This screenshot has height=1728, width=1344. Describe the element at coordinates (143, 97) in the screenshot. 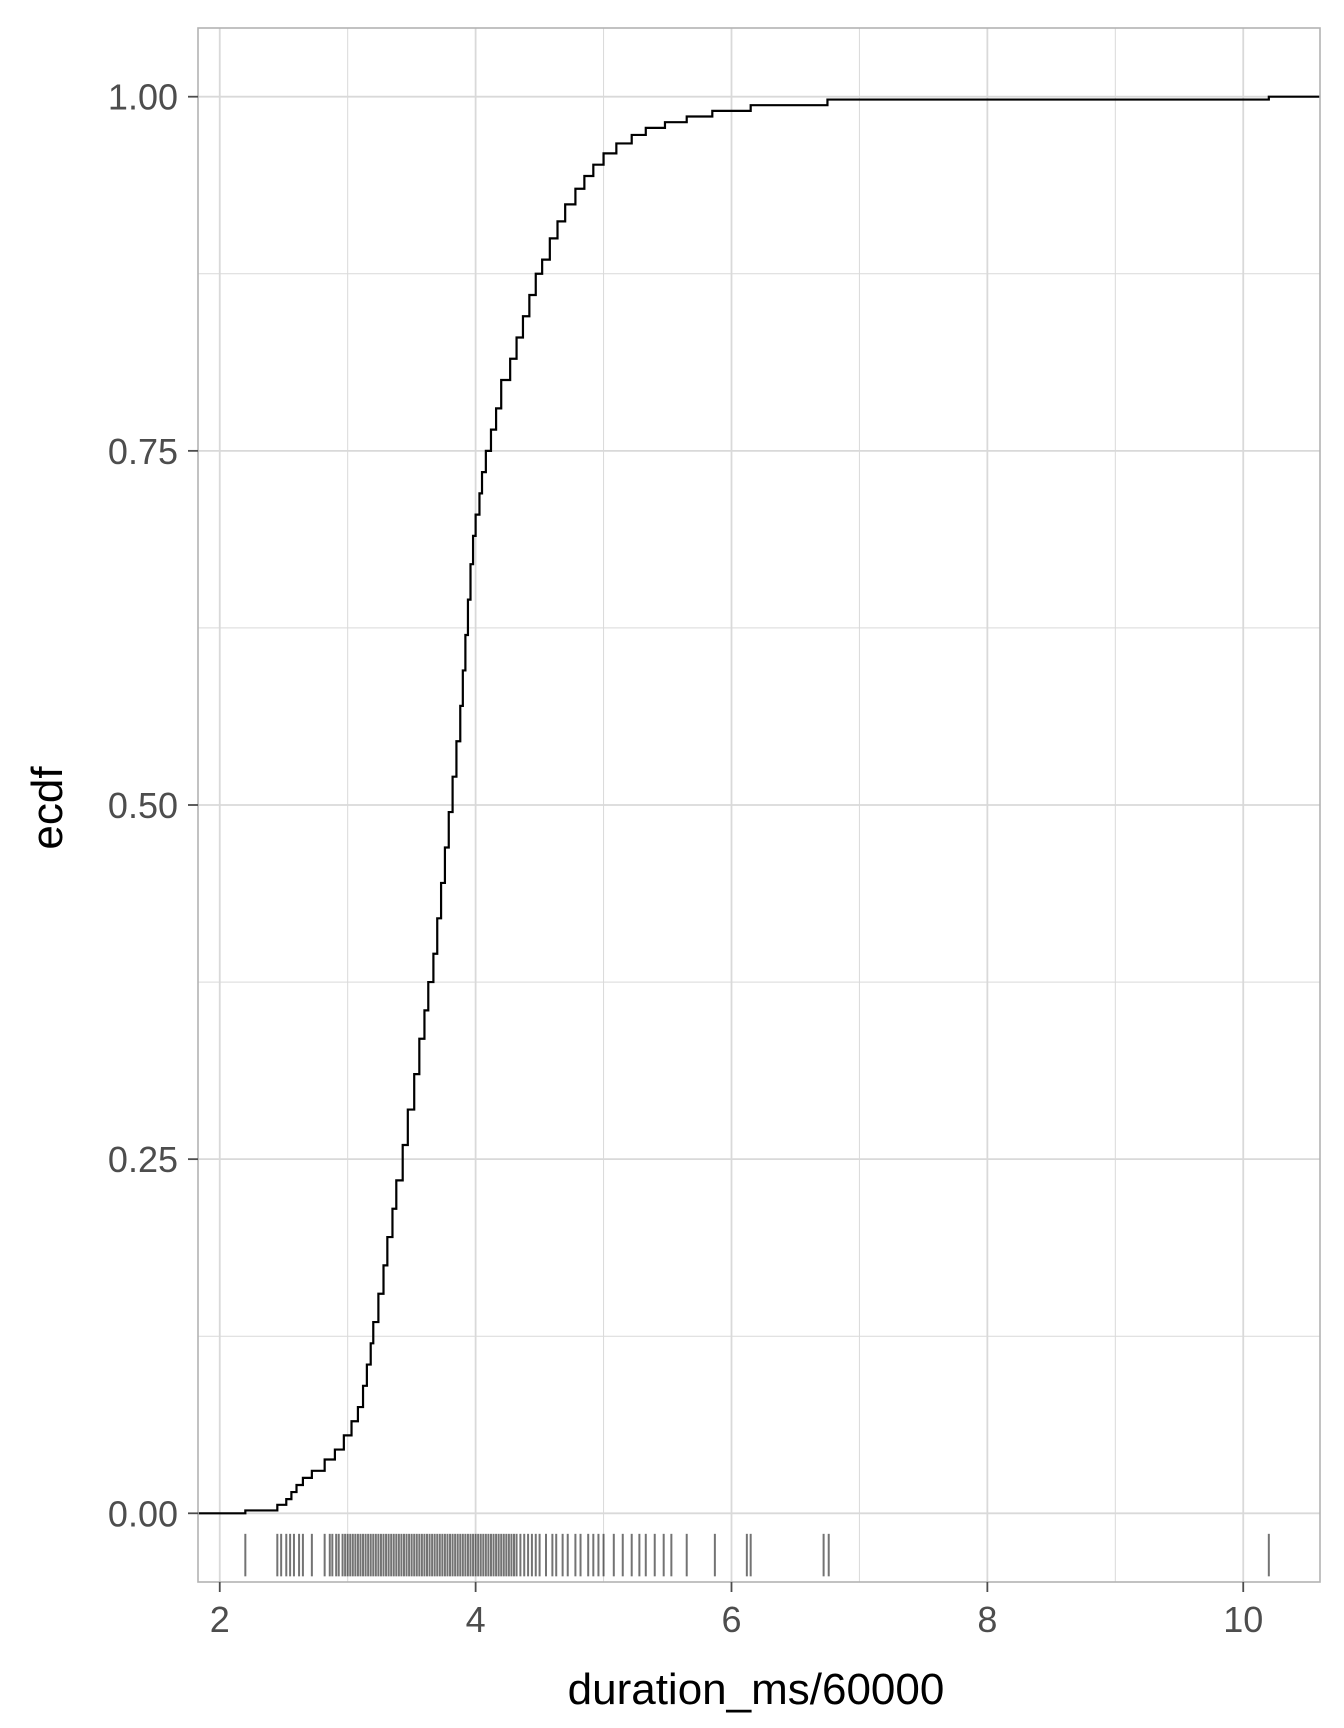

I see `y-tick-label: 1.00` at that location.